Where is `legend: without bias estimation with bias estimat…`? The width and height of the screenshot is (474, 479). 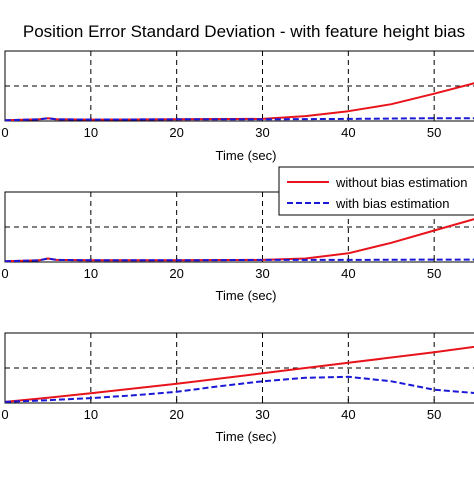 legend: without bias estimation with bias estimat… is located at coordinates (376, 191).